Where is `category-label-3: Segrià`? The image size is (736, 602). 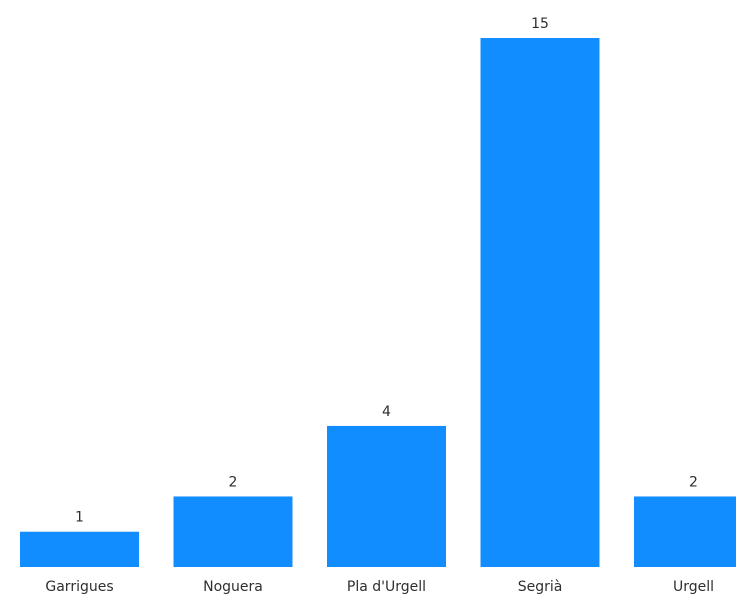 category-label-3: Segrià is located at coordinates (540, 587).